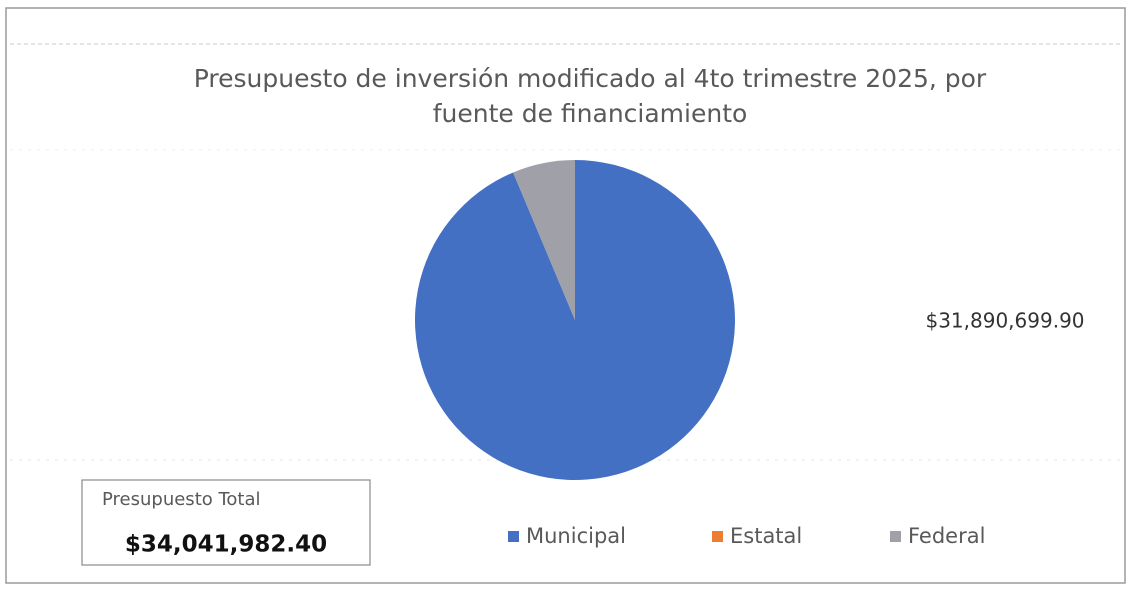 This screenshot has height=589, width=1131. Describe the element at coordinates (544, 240) in the screenshot. I see `pie-slice` at that location.